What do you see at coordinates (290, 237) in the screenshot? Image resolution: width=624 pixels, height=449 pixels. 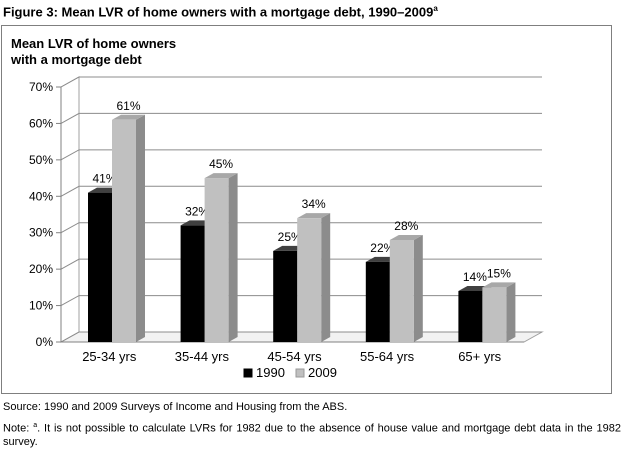 I see `data-label-1990: 25%` at bounding box center [290, 237].